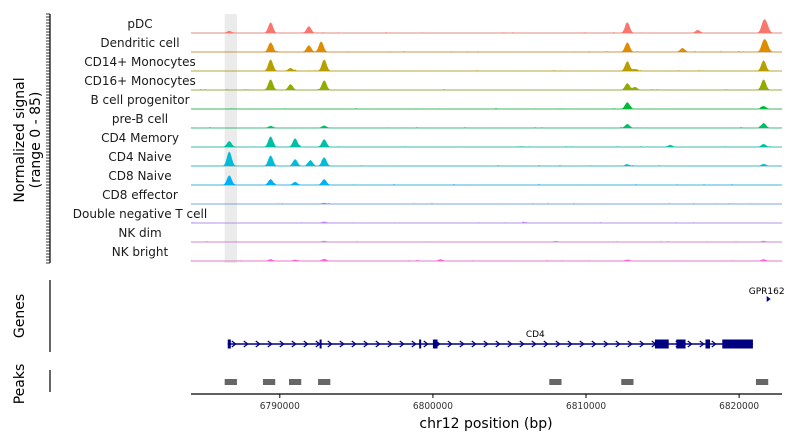 This screenshot has width=797, height=445. I want to click on track-cd14-monocytes: CD14+ Monocytes, so click(433, 63).